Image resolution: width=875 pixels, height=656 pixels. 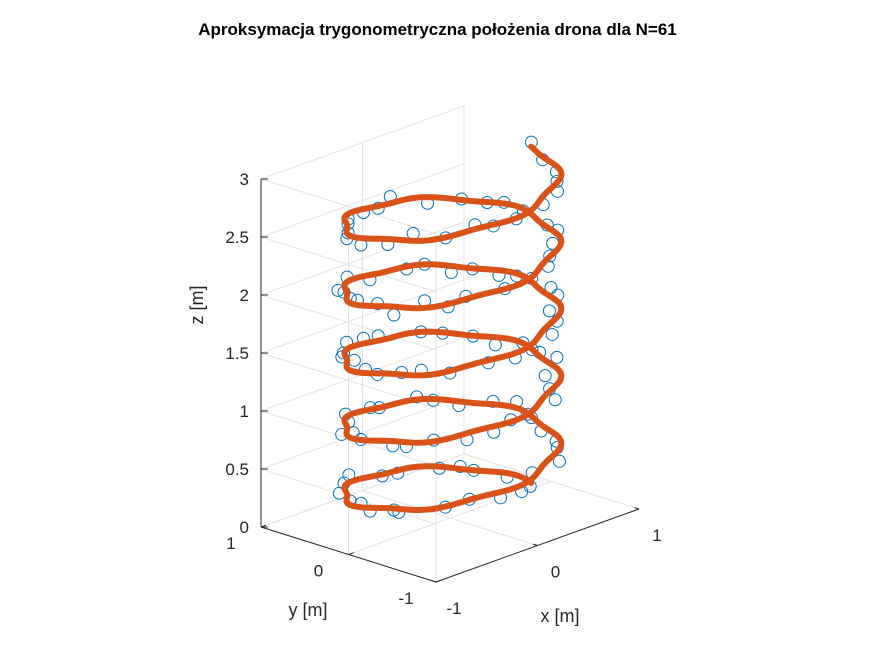 I want to click on z-tick-label: 1, so click(x=244, y=411).